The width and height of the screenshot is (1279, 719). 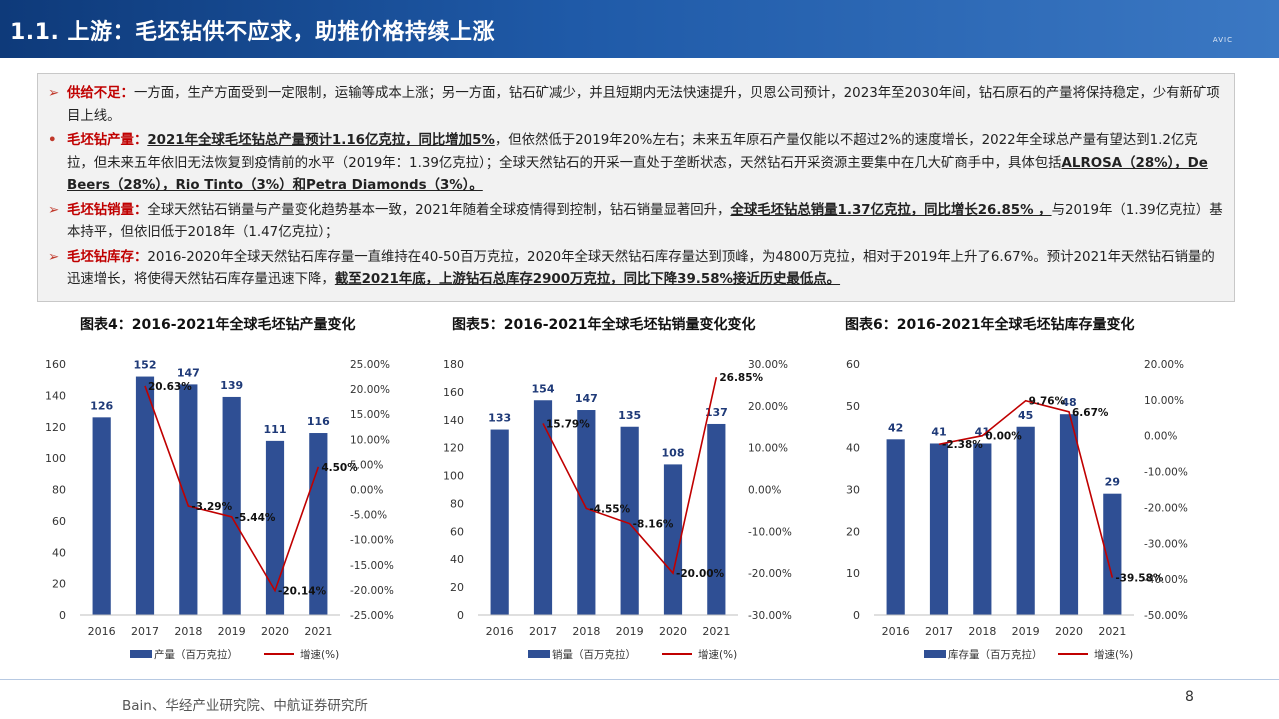 I want to click on y2-tick-label: -30.00%, so click(x=1166, y=544).